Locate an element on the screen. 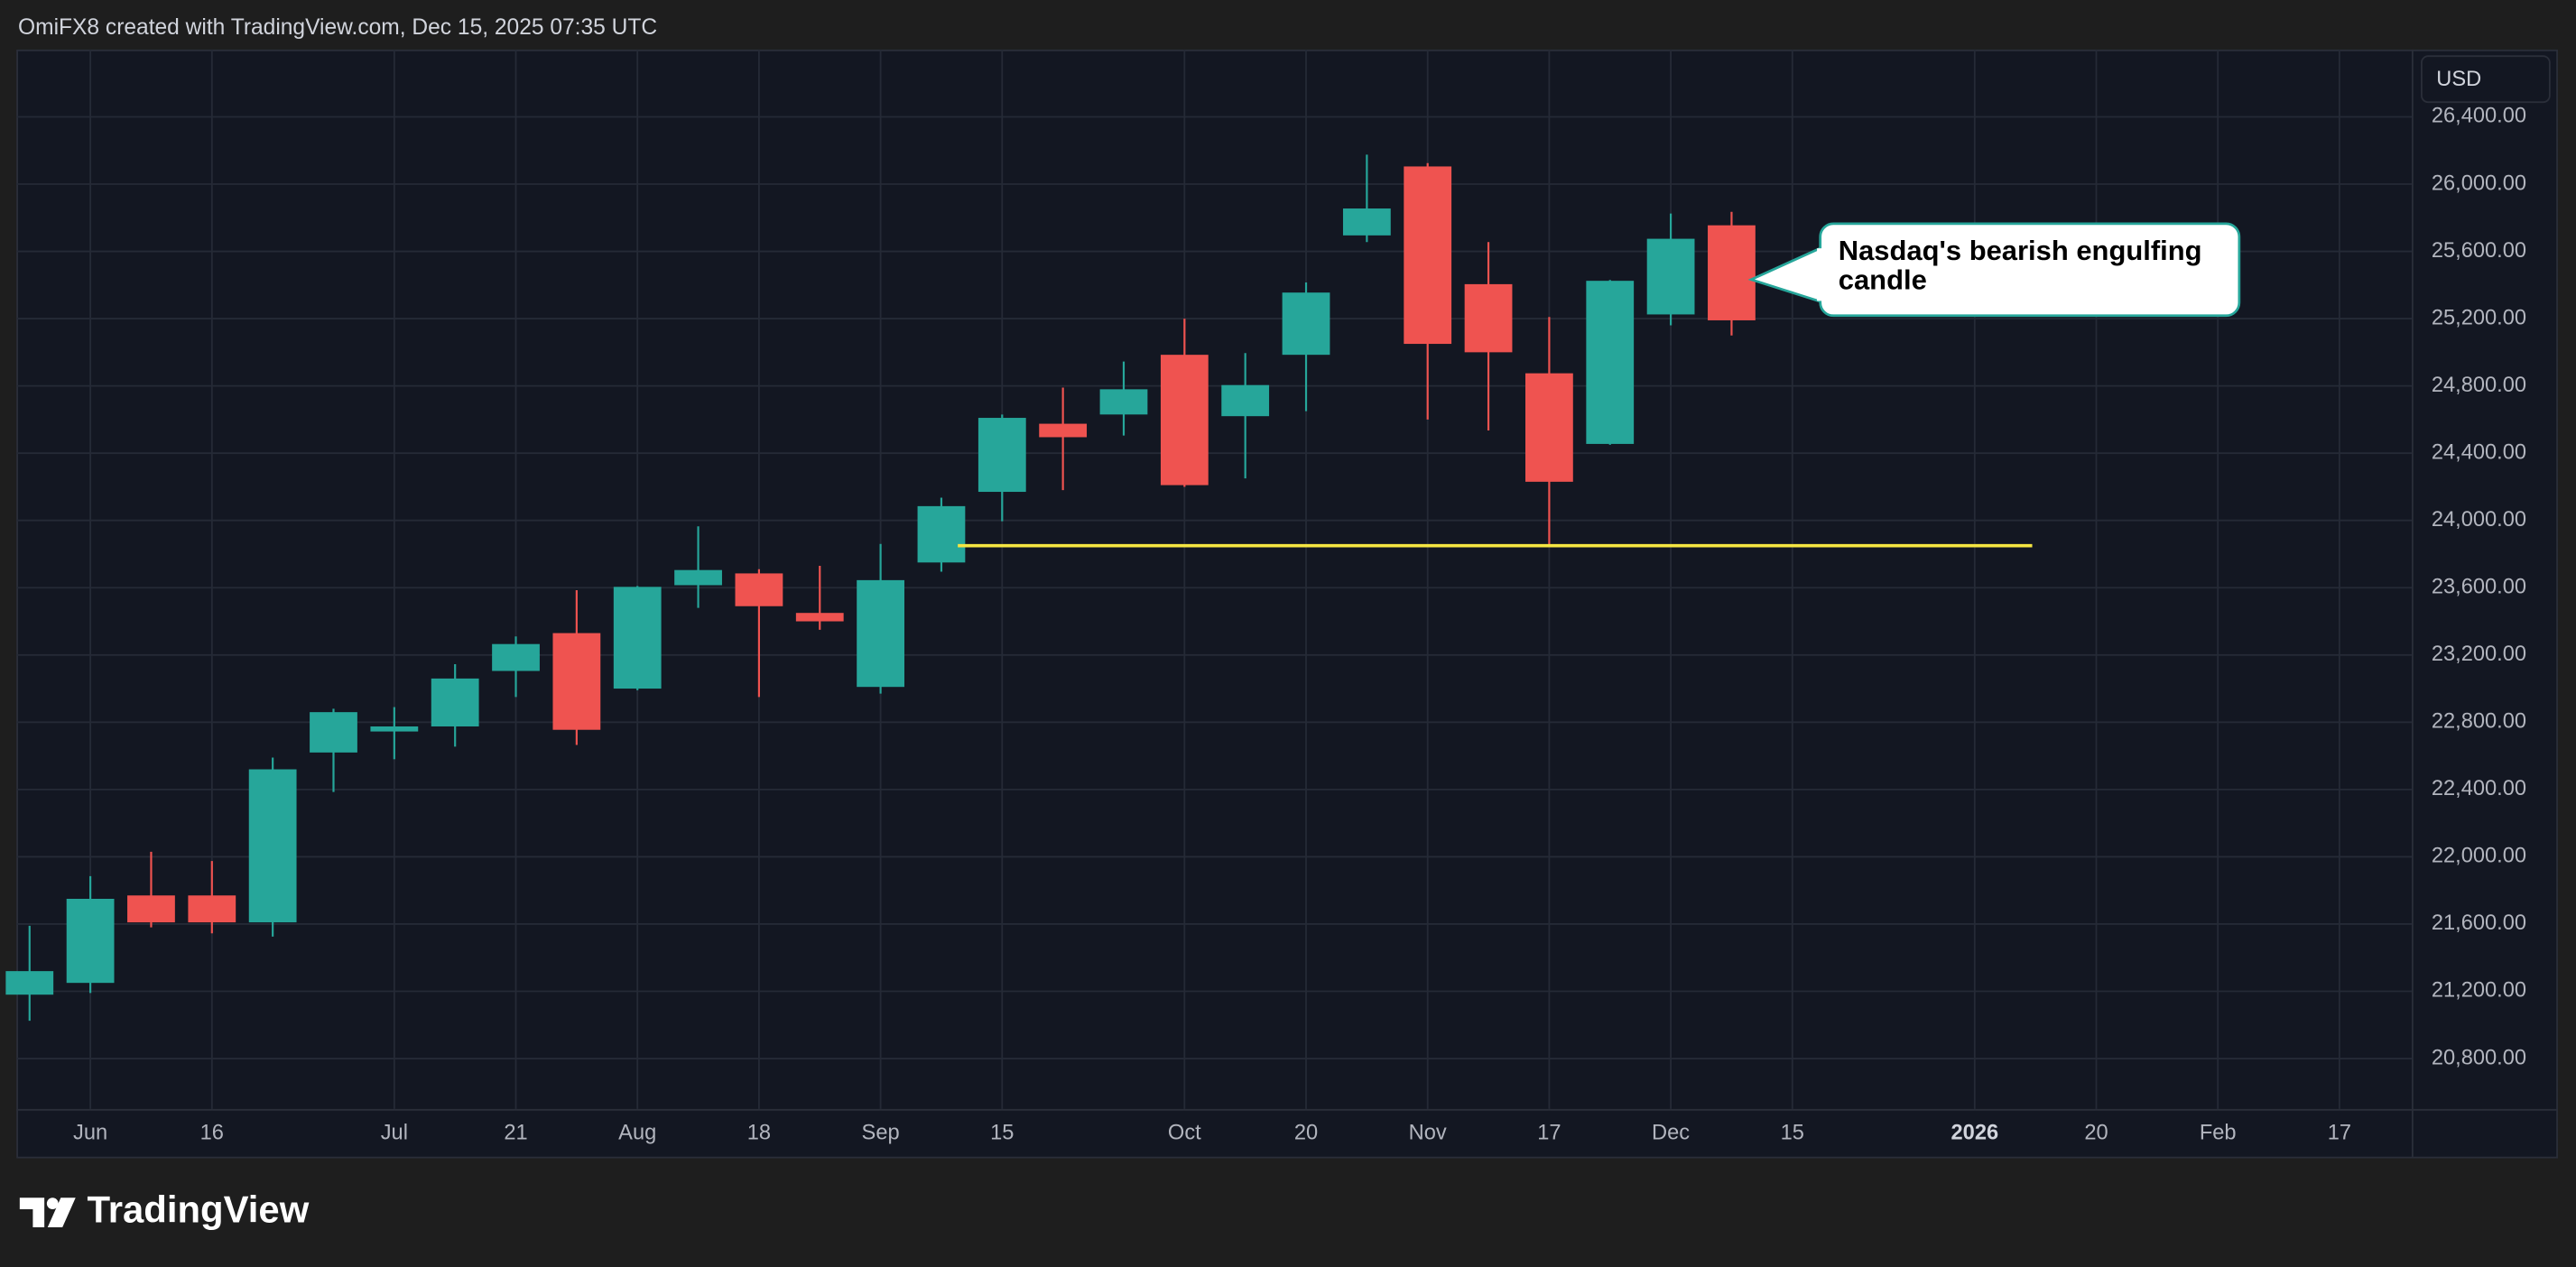 The height and width of the screenshot is (1267, 2576). y-tick-label: 21,600.00 is located at coordinates (2479, 923).